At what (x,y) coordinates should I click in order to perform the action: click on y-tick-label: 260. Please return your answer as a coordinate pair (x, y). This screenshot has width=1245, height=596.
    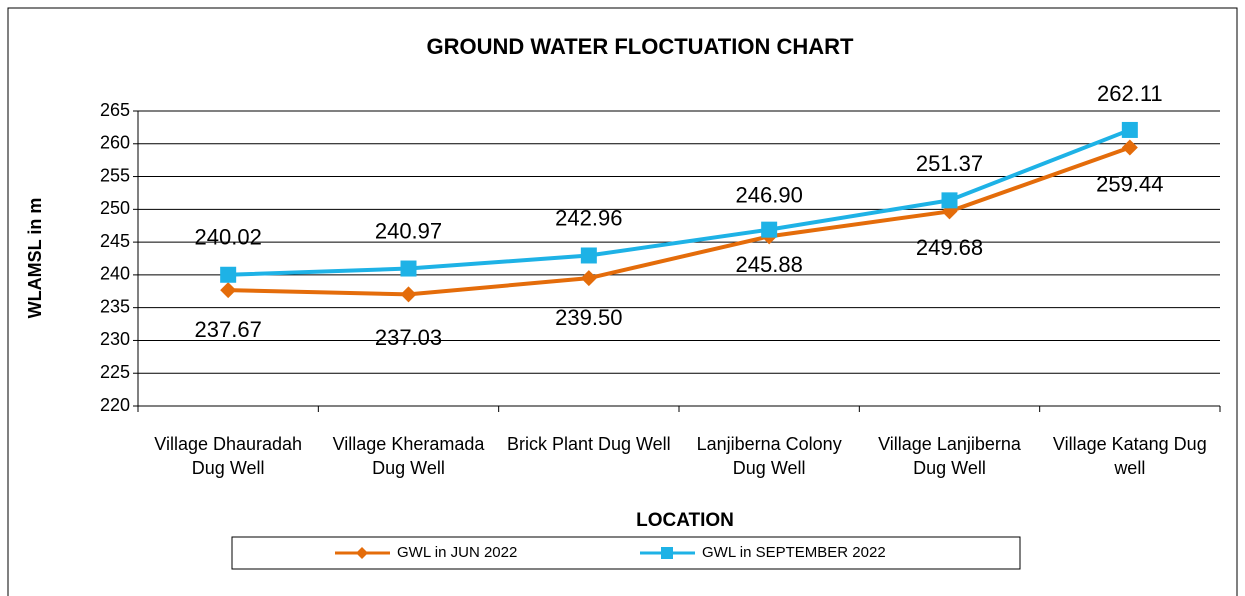
    Looking at the image, I should click on (115, 143).